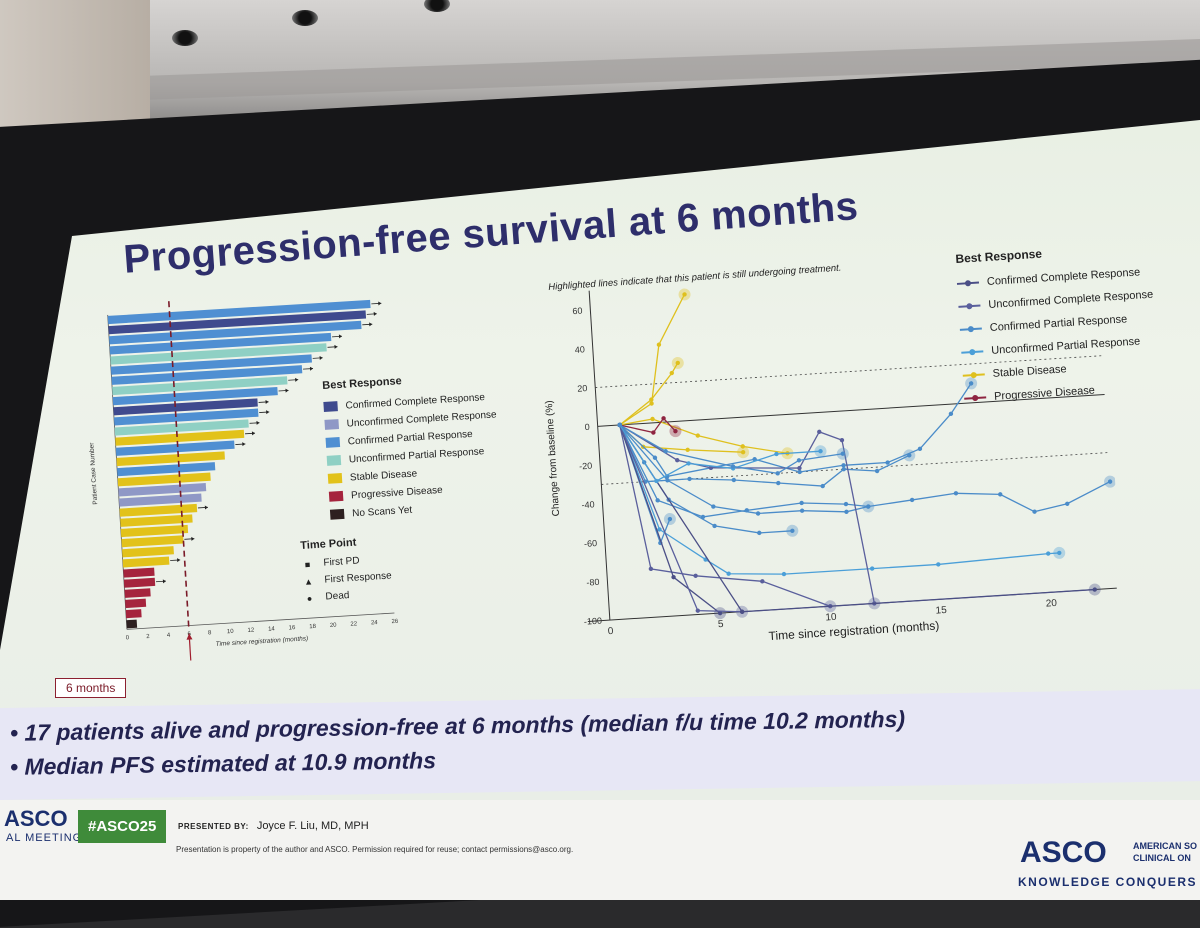  Describe the element at coordinates (309, 598) in the screenshot. I see `timepoint-marker: ●` at that location.